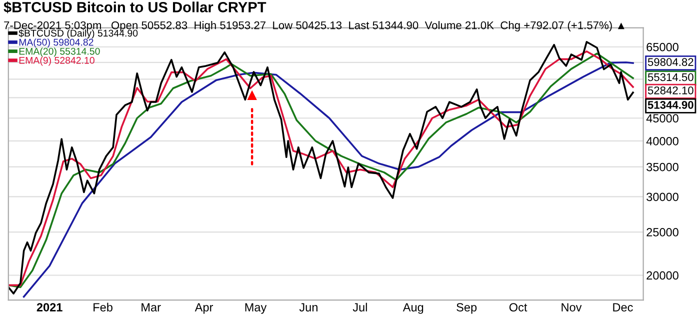 The image size is (700, 324). I want to click on y-tick-label: 25000, so click(662, 232).